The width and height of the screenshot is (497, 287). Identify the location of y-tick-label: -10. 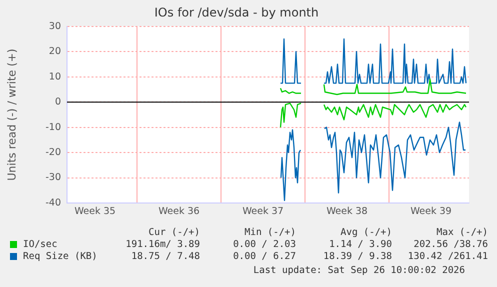
(53, 127).